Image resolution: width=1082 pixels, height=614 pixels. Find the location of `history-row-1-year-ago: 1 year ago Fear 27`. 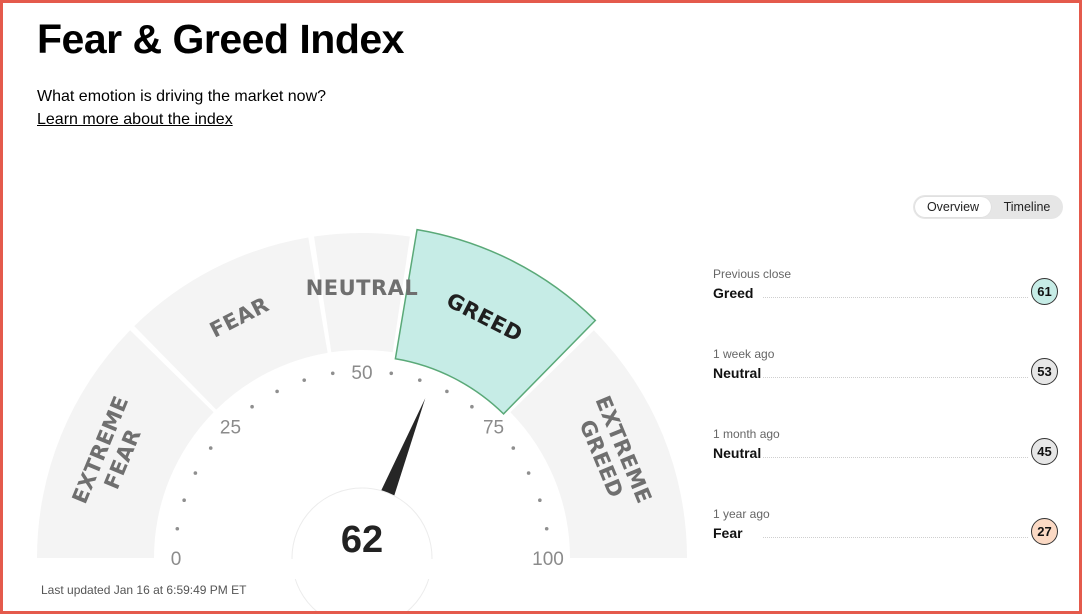

history-row-1-year-ago: 1 year ago Fear 27 is located at coordinates (885, 527).